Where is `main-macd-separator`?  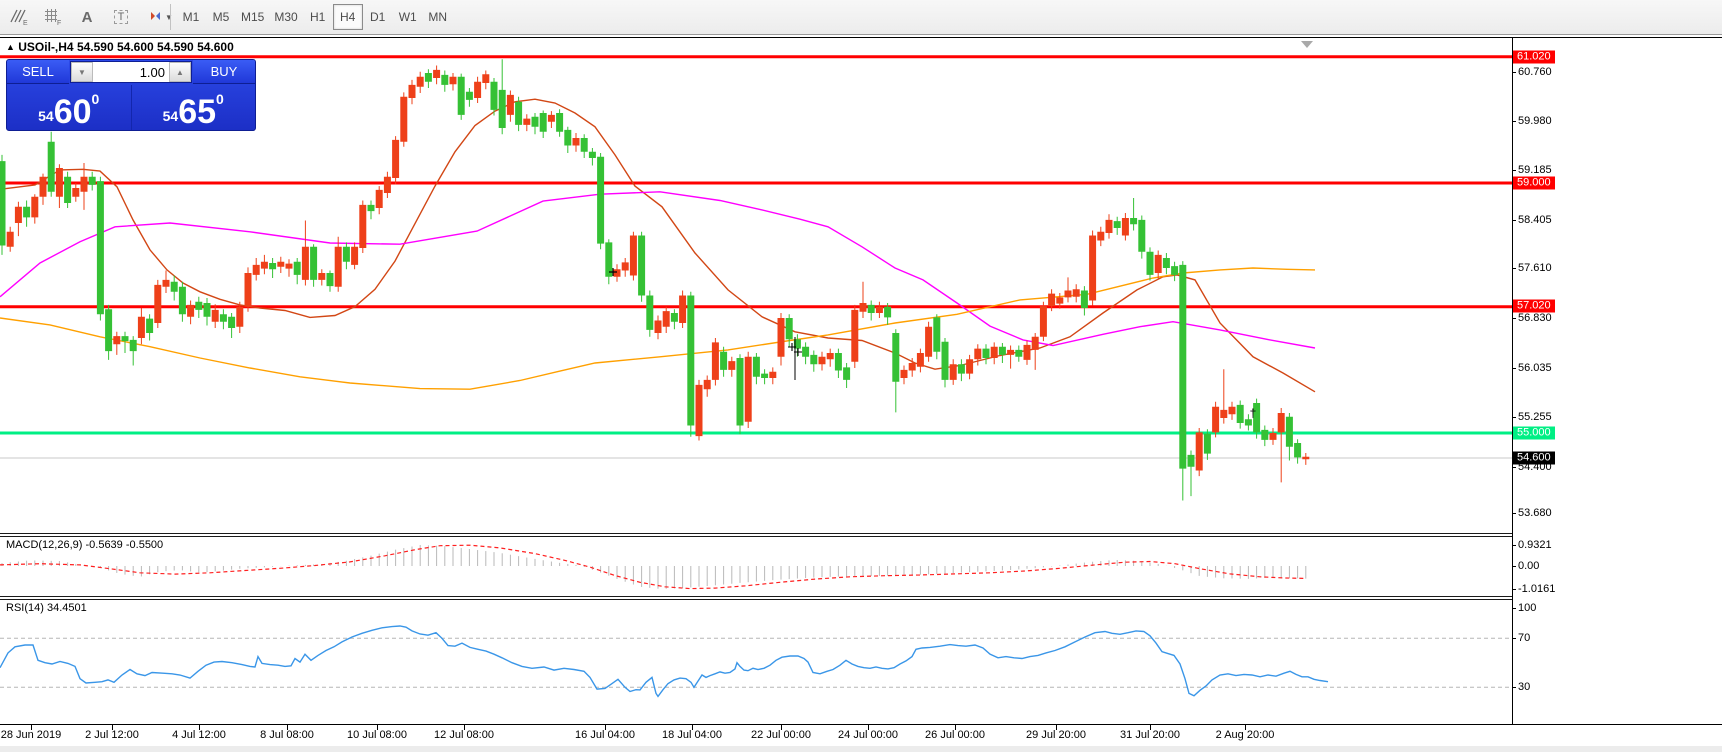 main-macd-separator is located at coordinates (756, 533).